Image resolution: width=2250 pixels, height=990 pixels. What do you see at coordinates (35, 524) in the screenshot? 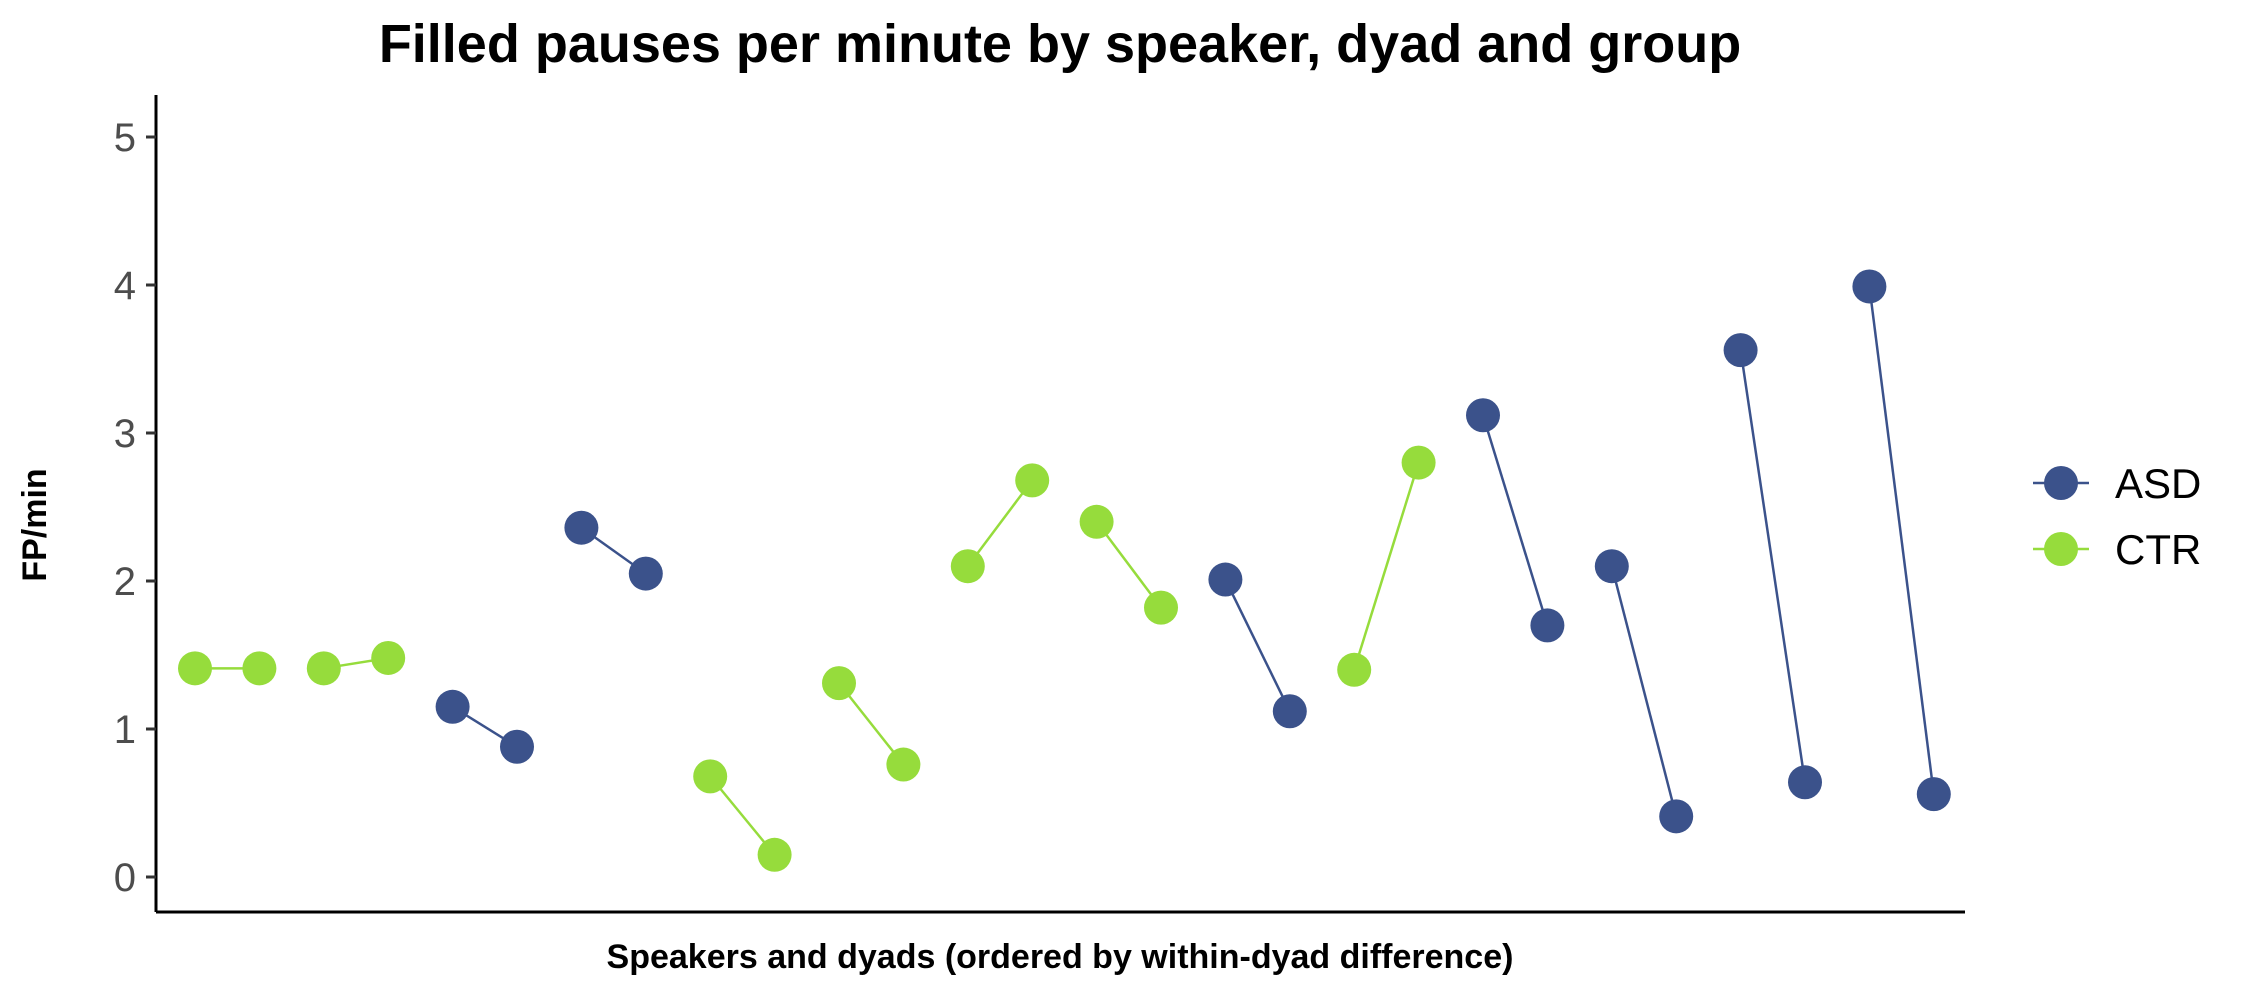
I see `y-axis-label: FP/min` at bounding box center [35, 524].